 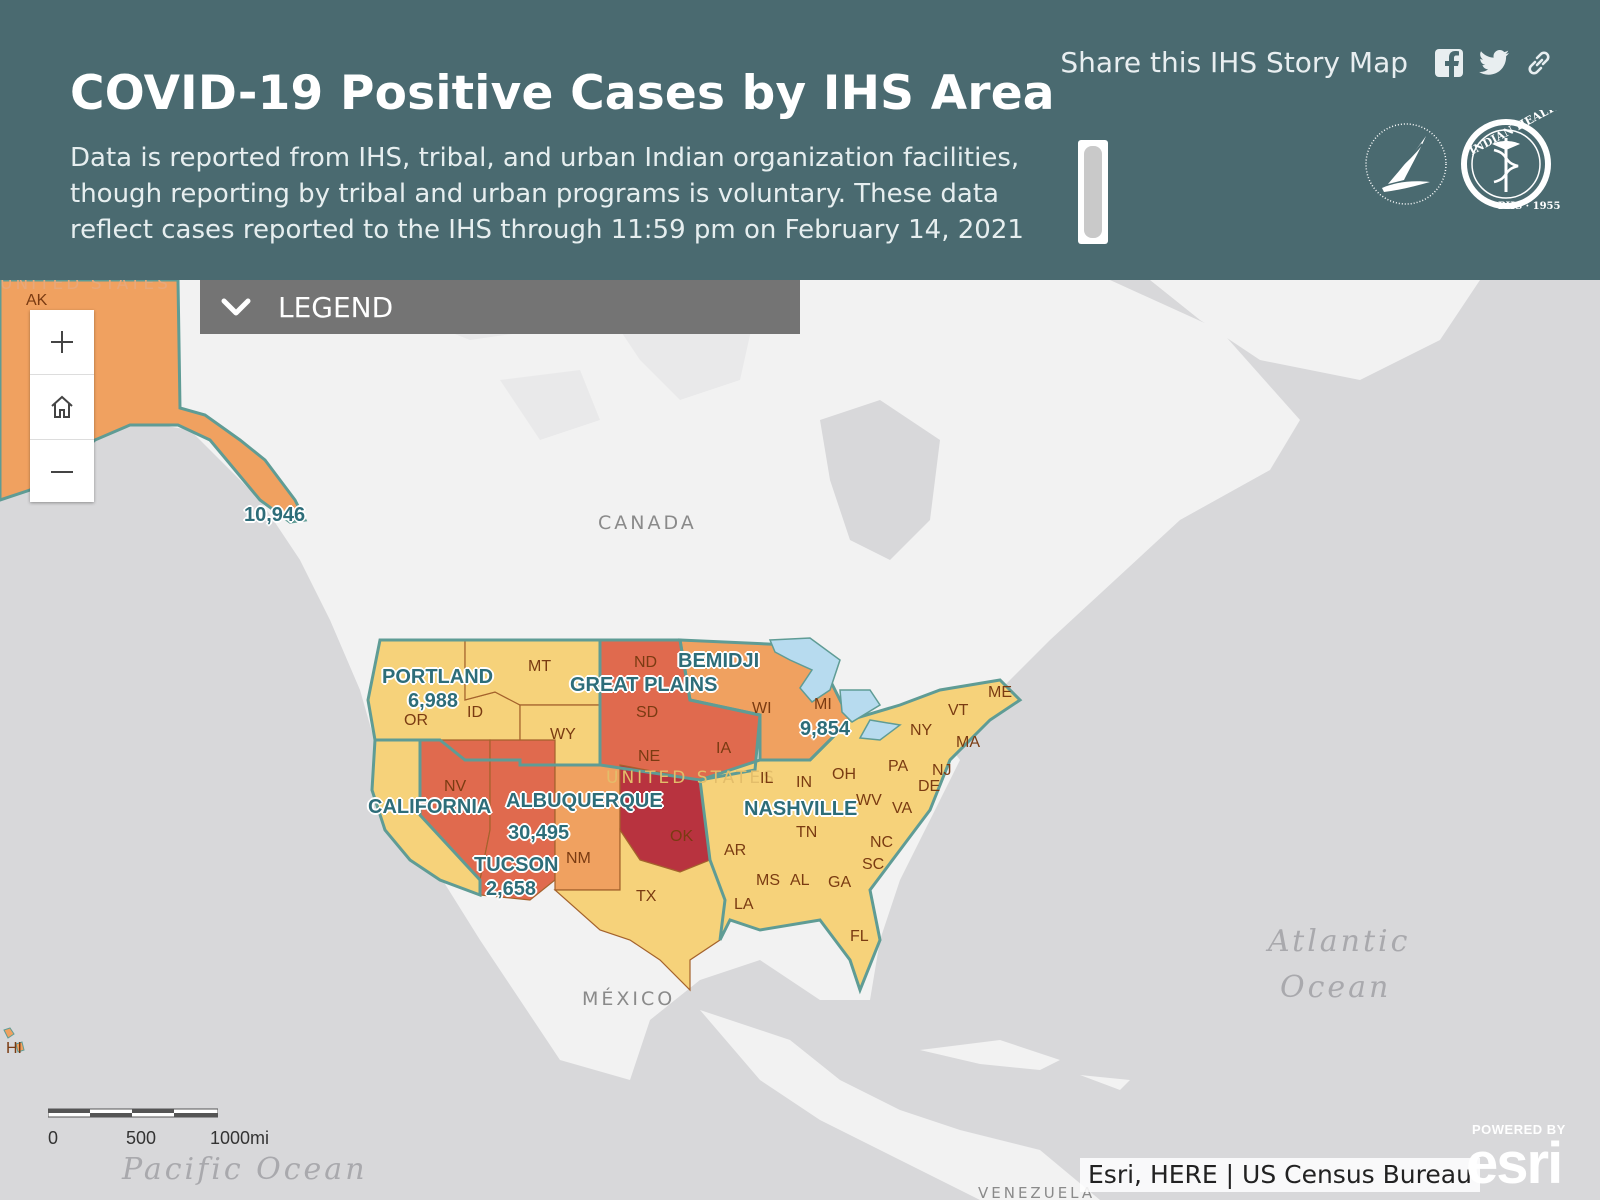 What do you see at coordinates (1000, 692) in the screenshot?
I see `state-label-me: ME` at bounding box center [1000, 692].